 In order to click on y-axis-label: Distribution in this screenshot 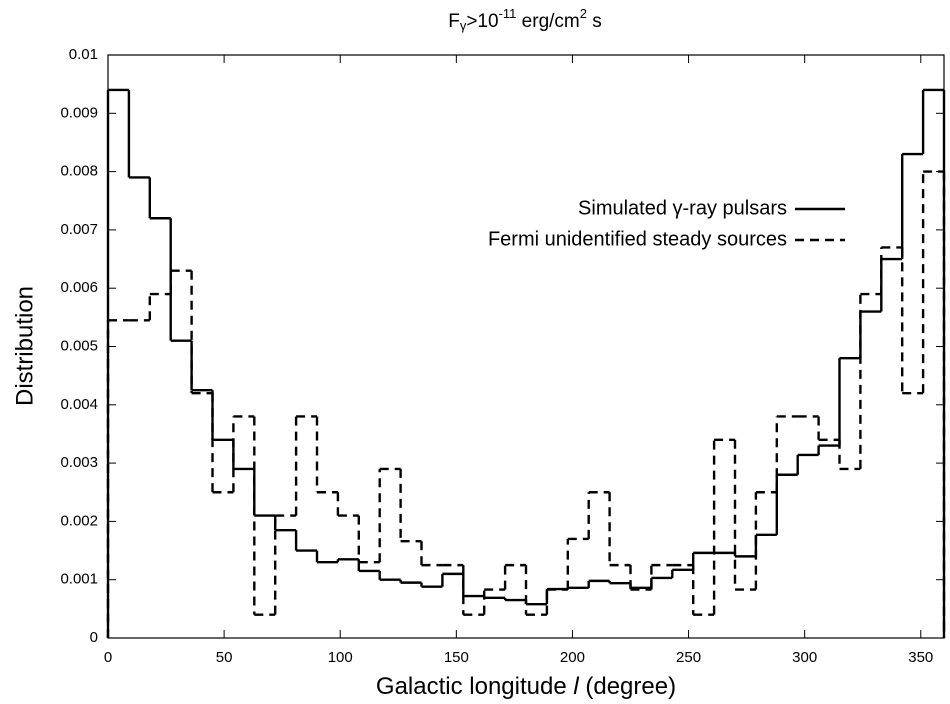, I will do `click(24, 346)`.